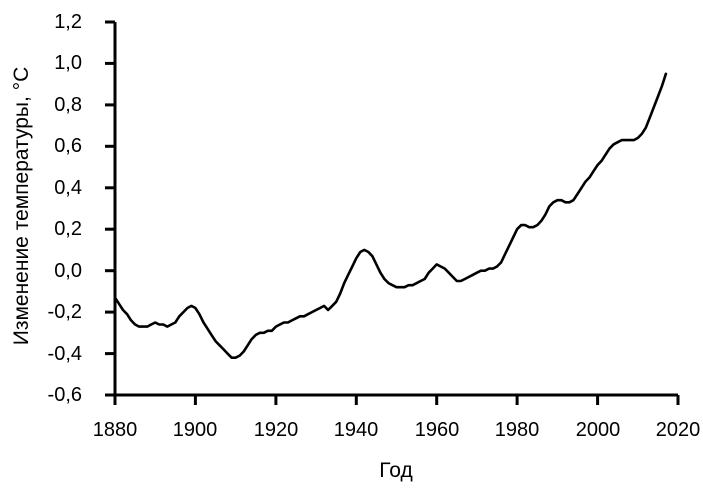 This screenshot has width=703, height=493. What do you see at coordinates (68, 271) in the screenshot?
I see `y-tick-label: 0,0` at bounding box center [68, 271].